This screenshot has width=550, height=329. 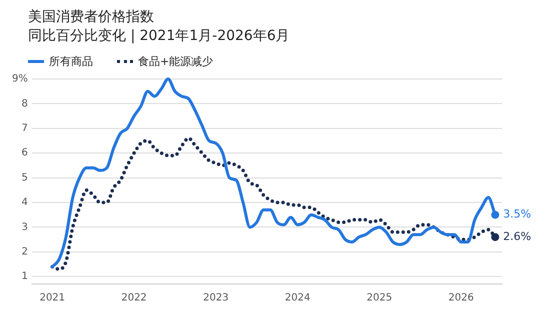 I want to click on y-tick-label: 8, so click(x=24, y=104).